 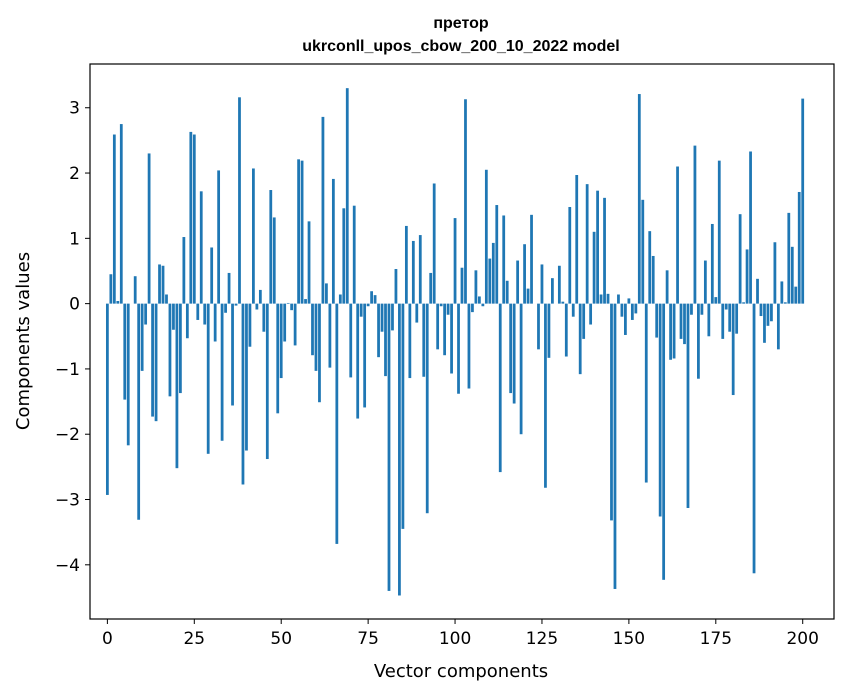 What do you see at coordinates (67, 501) in the screenshot?
I see `y-tick-label: −3` at bounding box center [67, 501].